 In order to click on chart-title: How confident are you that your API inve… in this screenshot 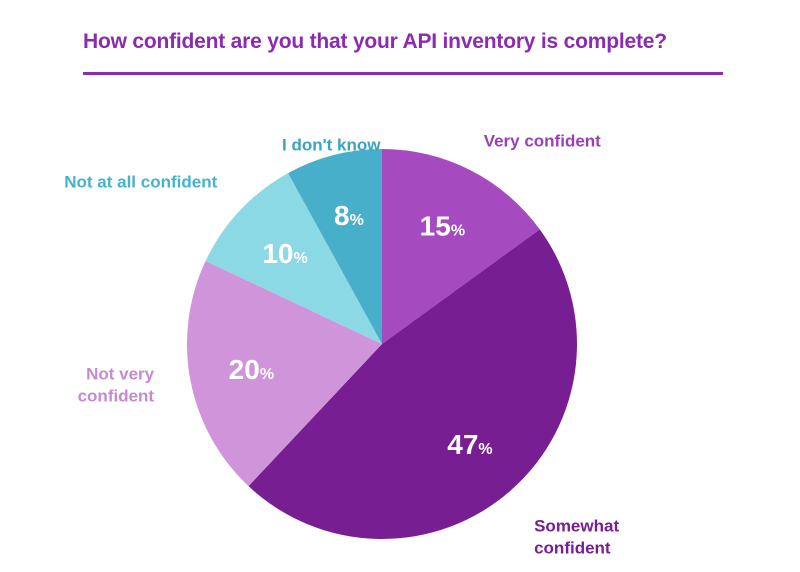, I will do `click(375, 41)`.